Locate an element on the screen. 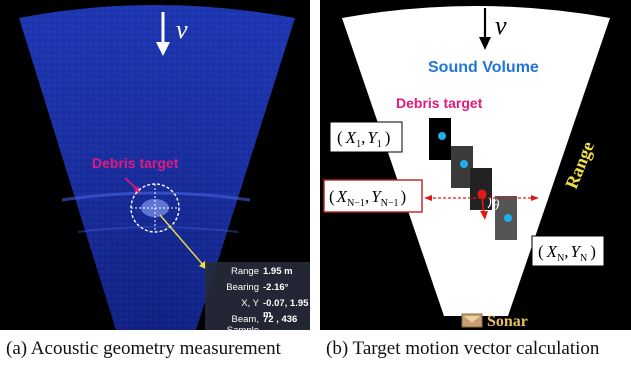 The height and width of the screenshot is (370, 631). sound-volume-label: Sound Volume is located at coordinates (483, 67).